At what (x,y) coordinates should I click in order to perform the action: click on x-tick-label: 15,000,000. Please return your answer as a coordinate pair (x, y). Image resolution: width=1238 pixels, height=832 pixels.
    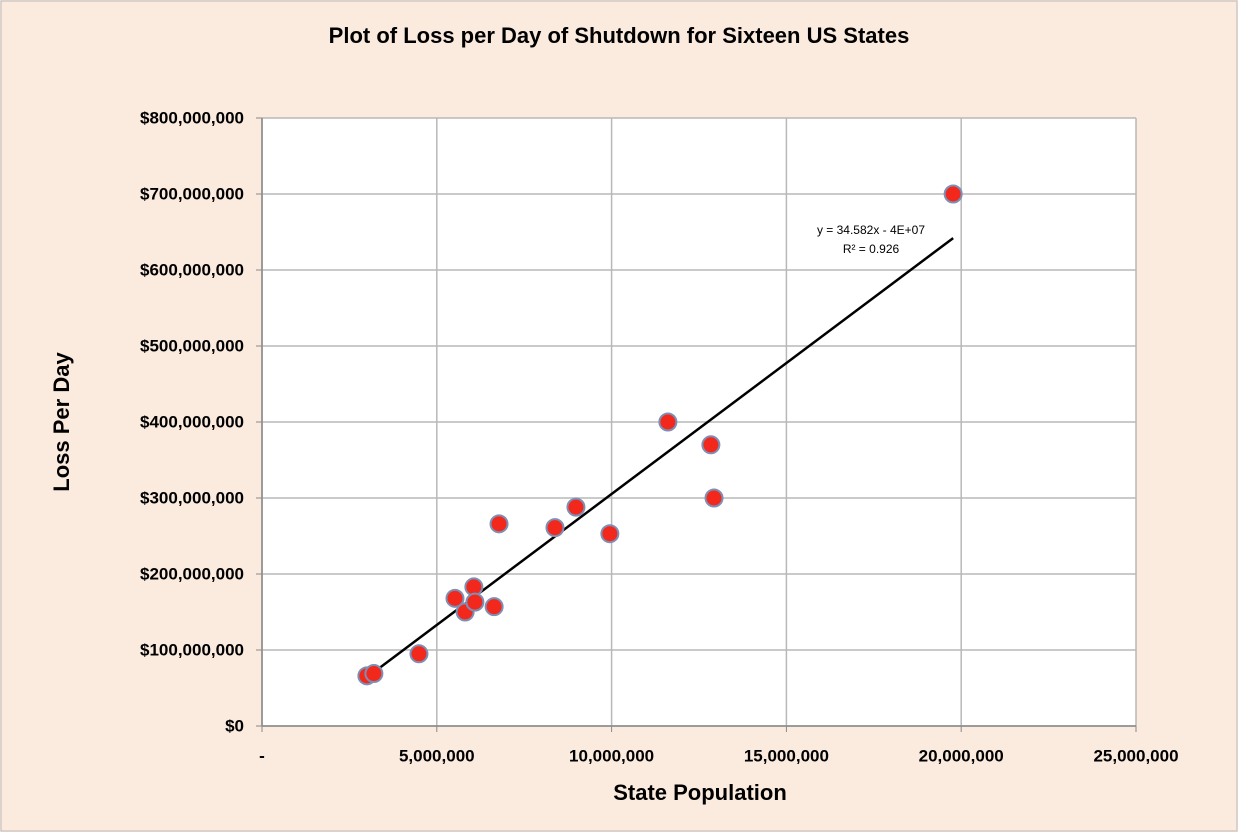
    Looking at the image, I should click on (786, 755).